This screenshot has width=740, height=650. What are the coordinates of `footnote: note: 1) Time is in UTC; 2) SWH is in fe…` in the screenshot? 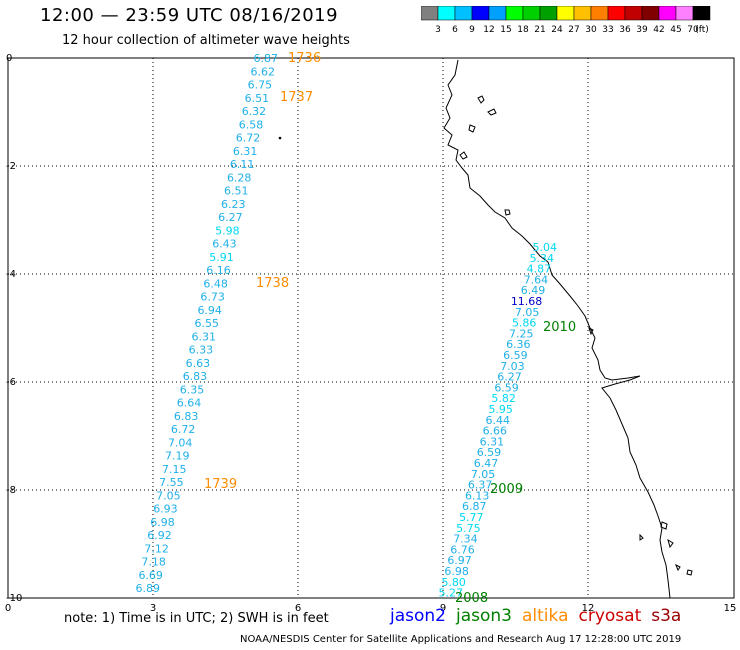 It's located at (196, 618).